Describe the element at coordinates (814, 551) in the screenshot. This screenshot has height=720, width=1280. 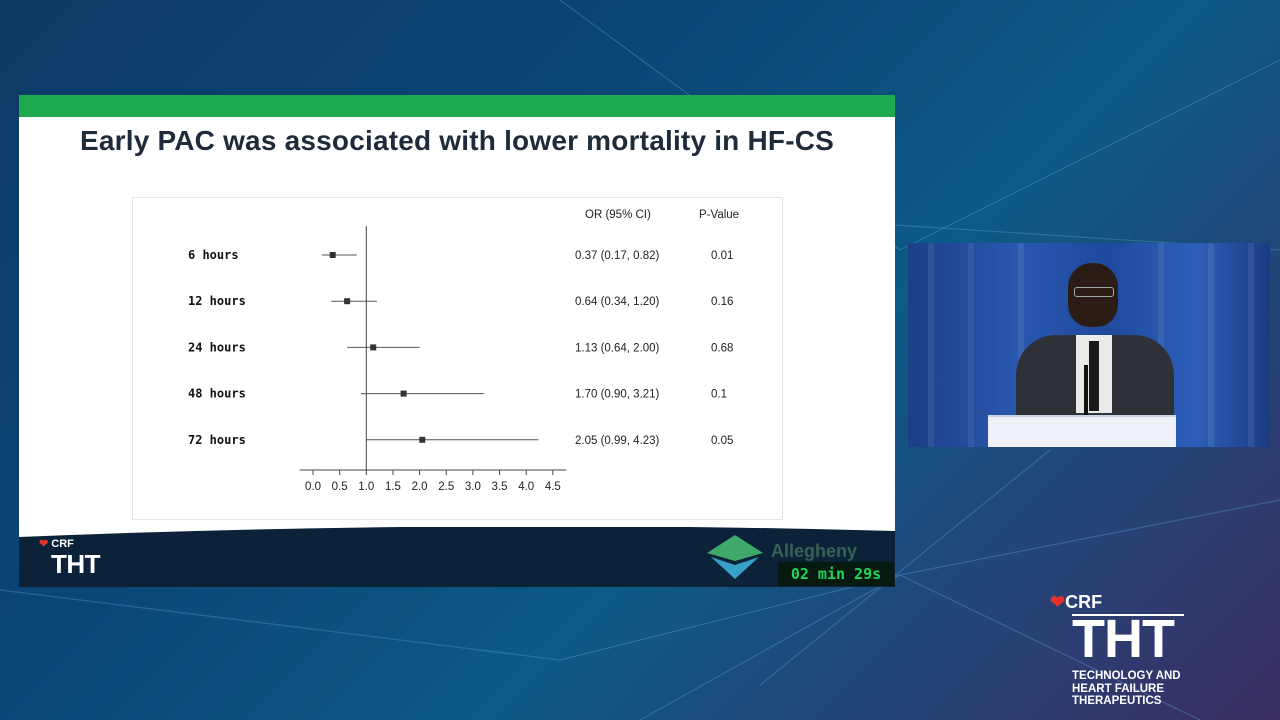
I see `sponsor-name: Allegheny` at that location.